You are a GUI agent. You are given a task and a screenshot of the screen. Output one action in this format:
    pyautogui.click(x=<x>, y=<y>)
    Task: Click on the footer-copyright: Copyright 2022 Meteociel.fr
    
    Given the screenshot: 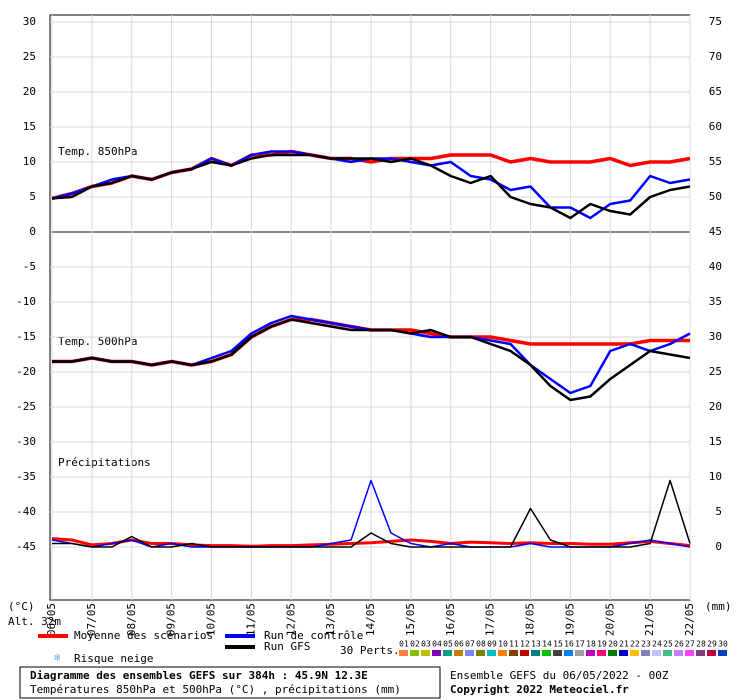 What is the action you would take?
    pyautogui.click(x=539, y=689)
    